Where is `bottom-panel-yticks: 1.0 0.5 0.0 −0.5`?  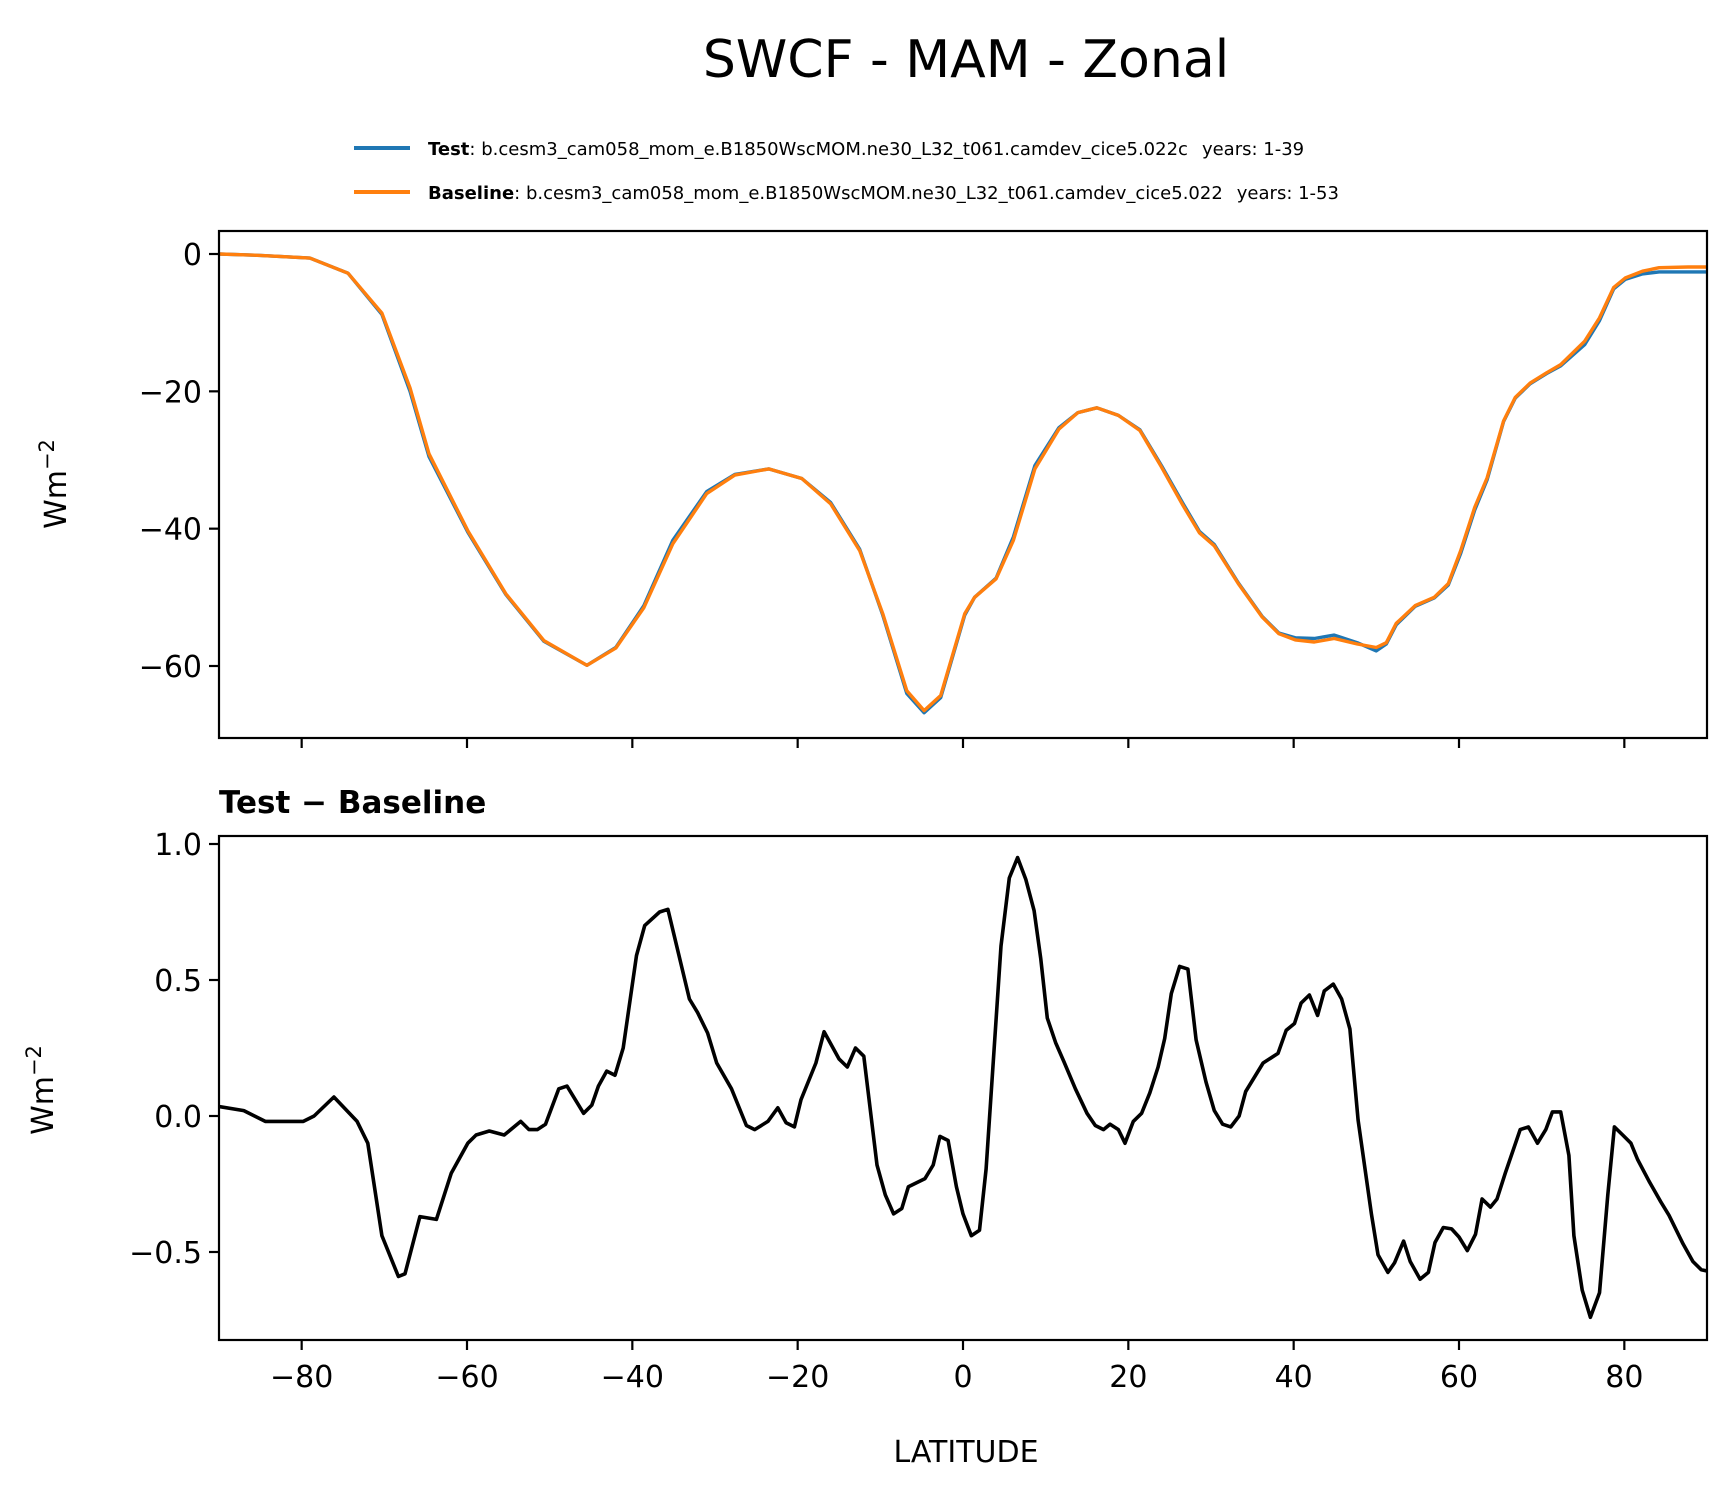
bottom-panel-yticks: 1.0 0.5 0.0 −0.5 is located at coordinates (174, 1049).